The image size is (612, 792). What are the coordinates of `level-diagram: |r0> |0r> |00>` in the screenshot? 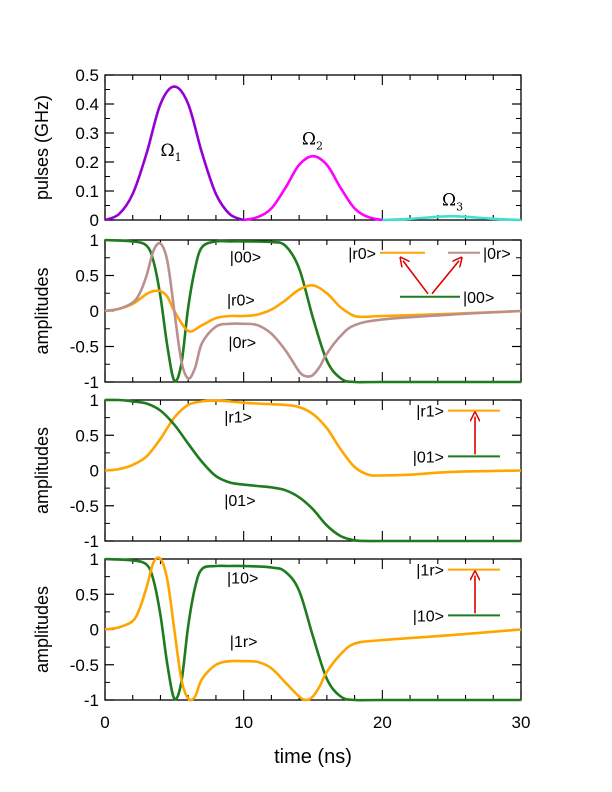 It's located at (429, 276).